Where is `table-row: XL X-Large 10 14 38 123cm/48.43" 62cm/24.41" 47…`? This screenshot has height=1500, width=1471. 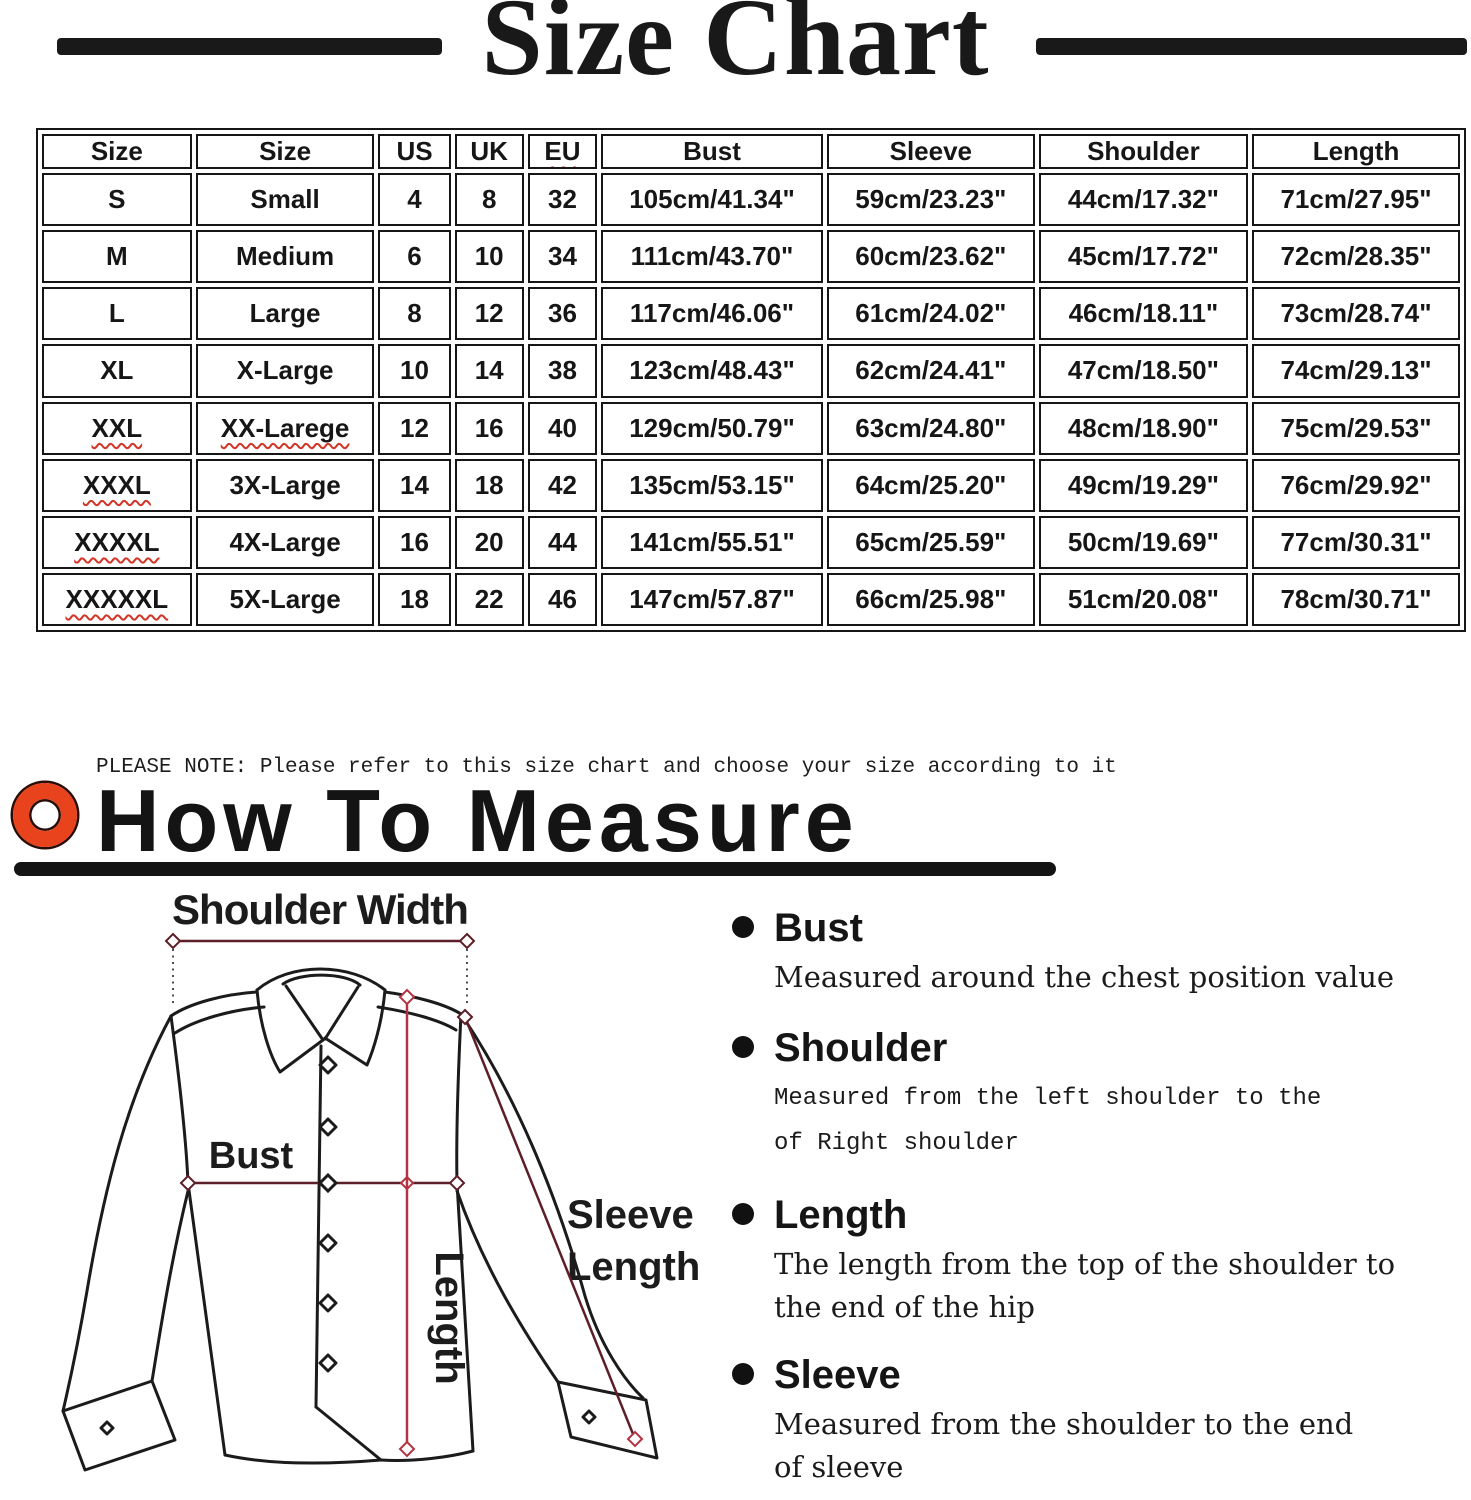
table-row: XL X-Large 10 14 38 123cm/48.43" 62cm/24.41" 47… is located at coordinates (751, 371).